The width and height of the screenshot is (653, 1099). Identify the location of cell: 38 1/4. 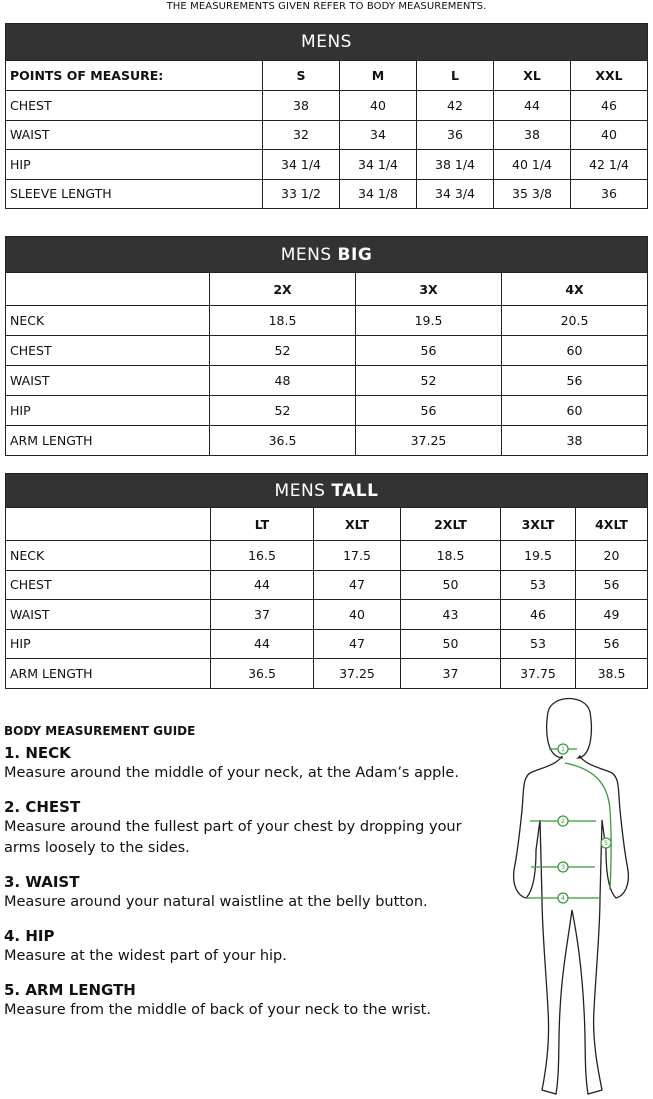
(455, 164).